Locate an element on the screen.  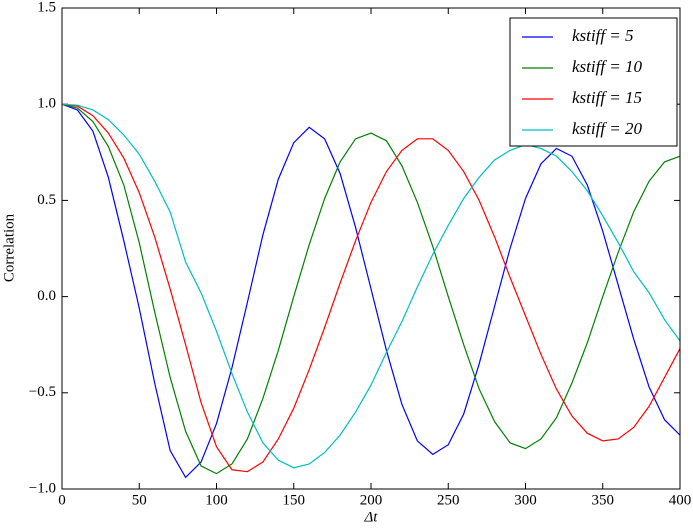
x-tick-label: 300 is located at coordinates (525, 500).